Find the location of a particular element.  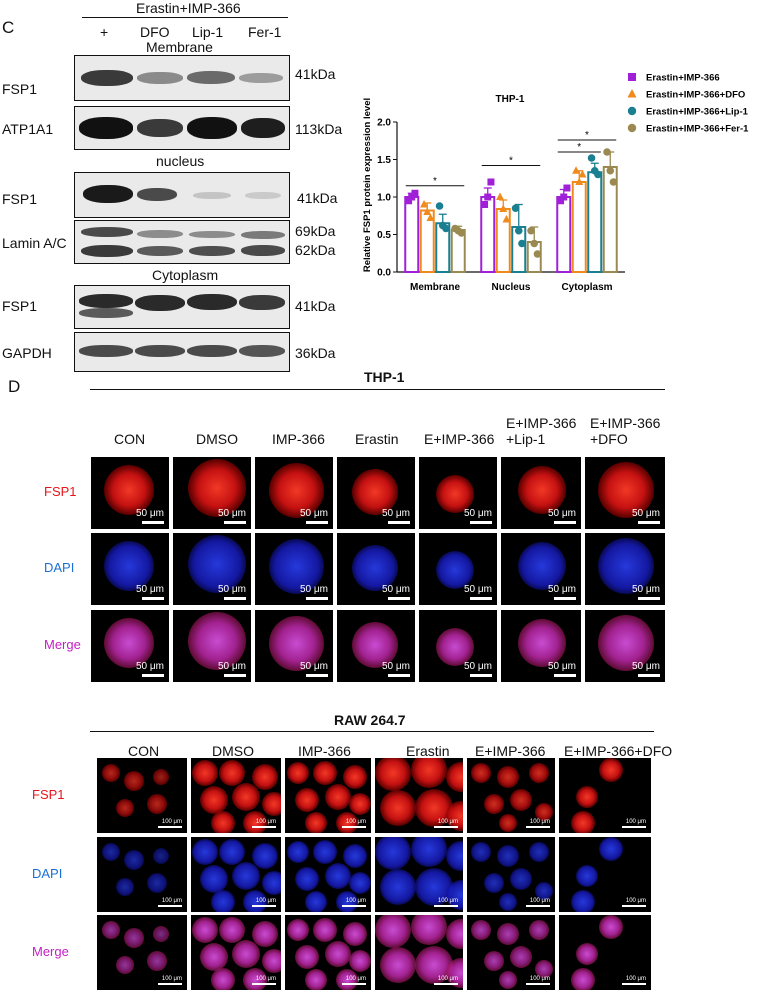

blot-kda-fsp1-nucleus: 41kDa is located at coordinates (317, 198).